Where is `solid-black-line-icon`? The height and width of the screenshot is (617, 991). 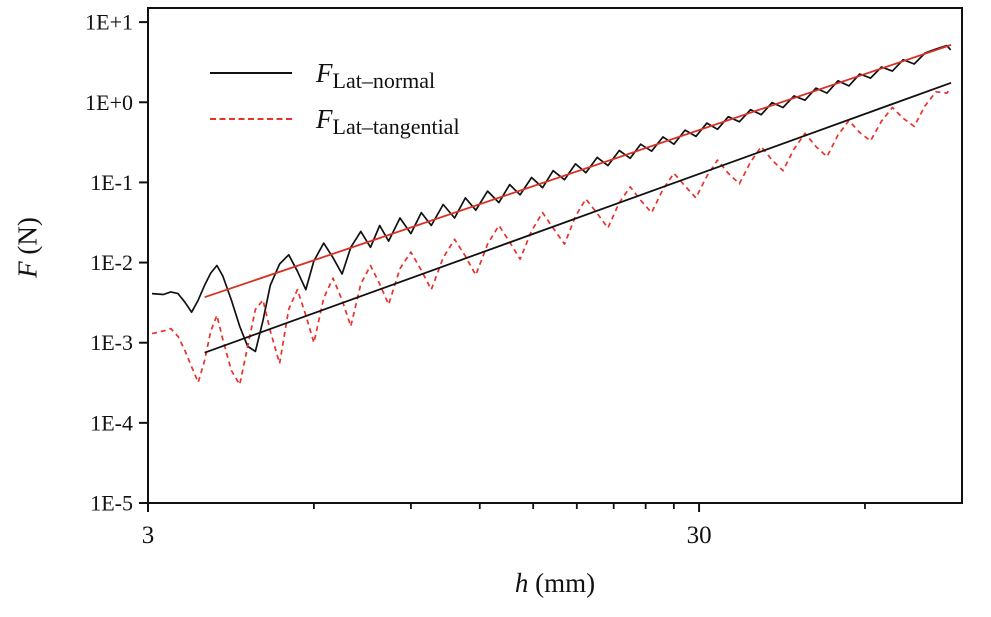 solid-black-line-icon is located at coordinates (251, 73).